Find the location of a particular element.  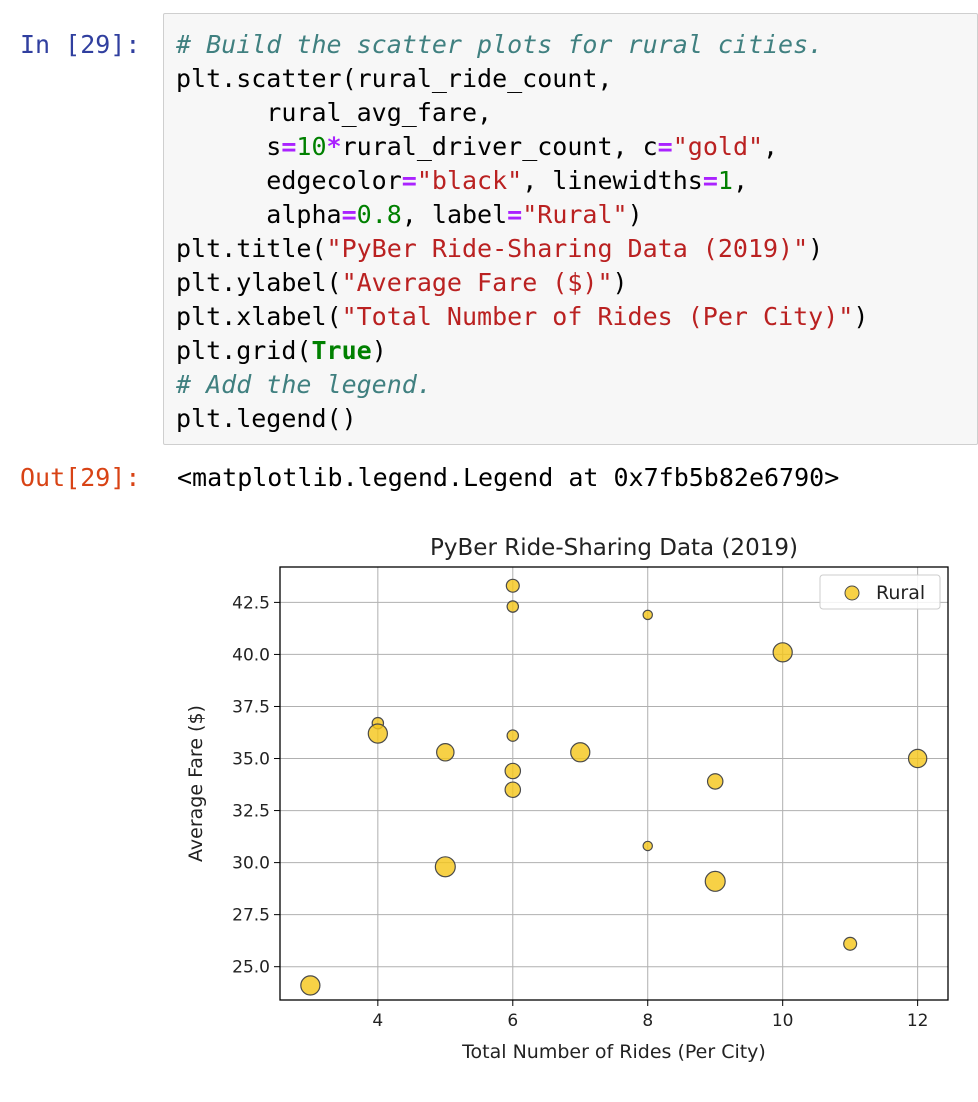

x-tick-label: 10 is located at coordinates (783, 1021).